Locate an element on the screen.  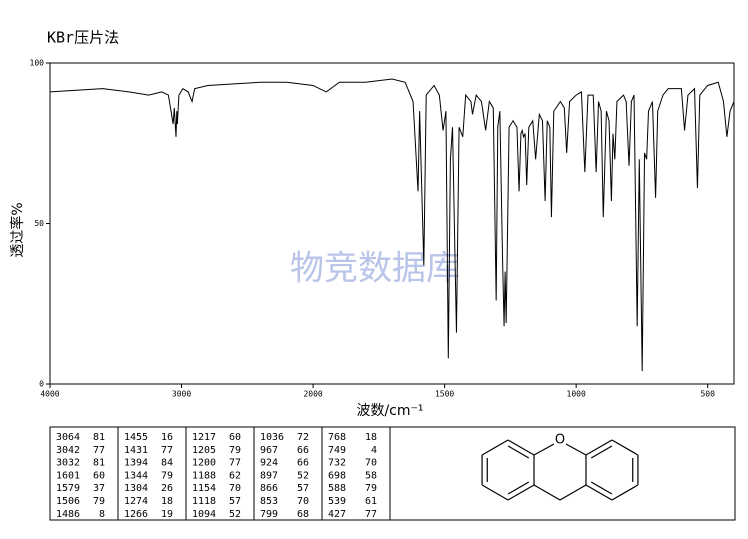
x-tick-label: 500 is located at coordinates (707, 394).